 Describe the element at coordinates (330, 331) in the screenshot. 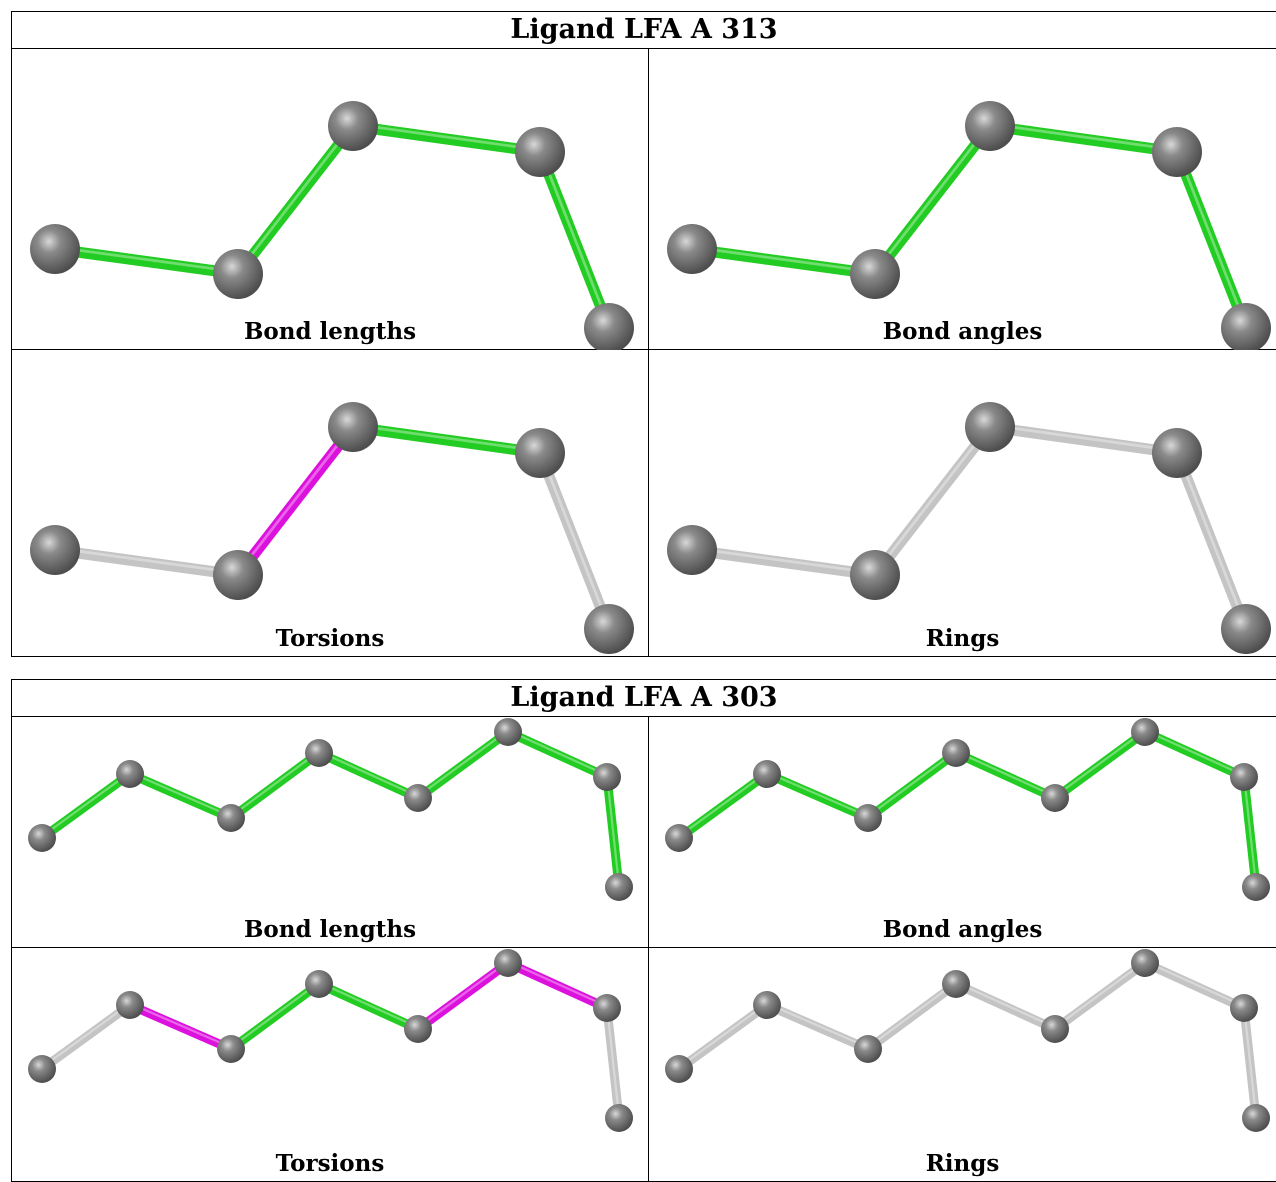

I see `panel-caption: Bond lengths` at that location.